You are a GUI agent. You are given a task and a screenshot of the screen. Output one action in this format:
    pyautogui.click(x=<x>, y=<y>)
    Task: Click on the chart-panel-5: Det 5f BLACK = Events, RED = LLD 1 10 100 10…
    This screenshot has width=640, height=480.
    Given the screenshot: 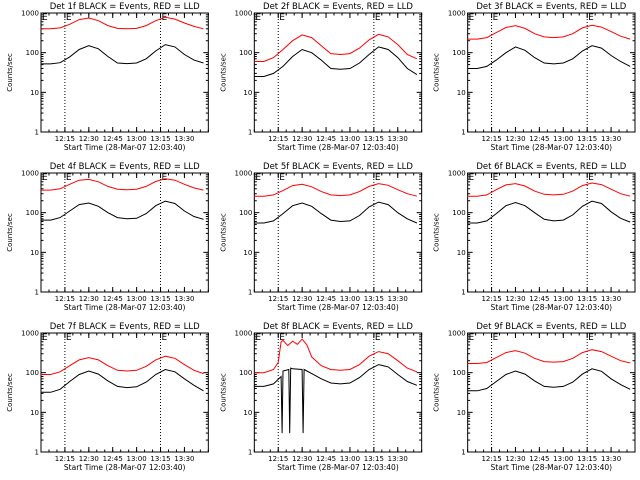 What is the action you would take?
    pyautogui.click(x=321, y=237)
    